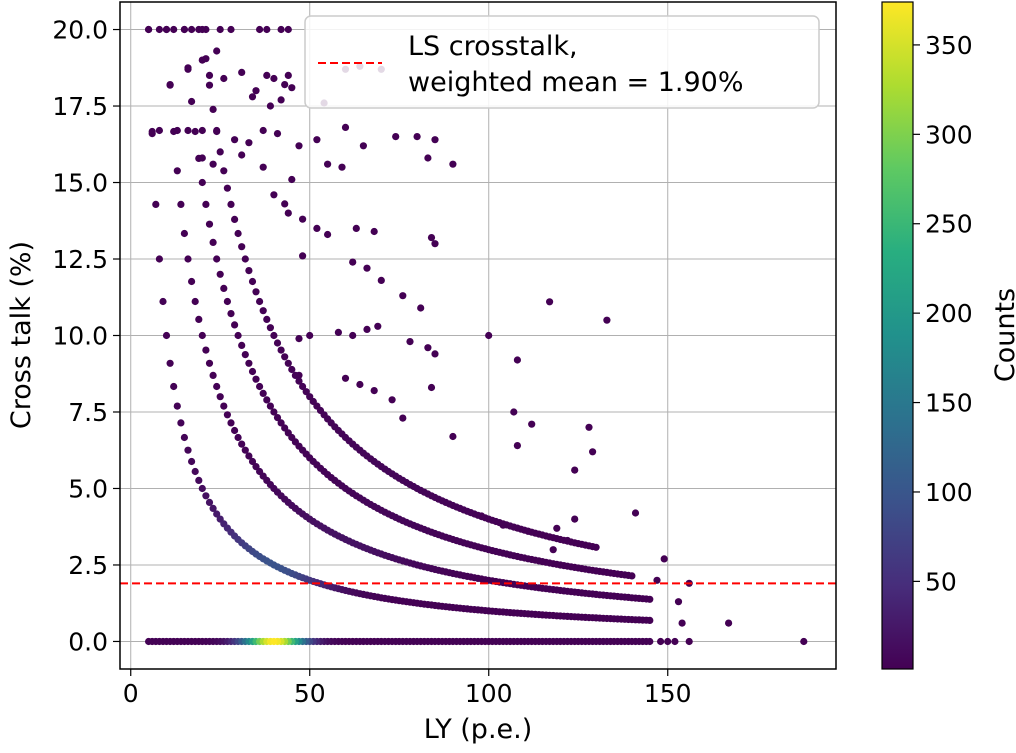  What do you see at coordinates (1003, 335) in the screenshot?
I see `colorbar-label: Counts` at bounding box center [1003, 335].